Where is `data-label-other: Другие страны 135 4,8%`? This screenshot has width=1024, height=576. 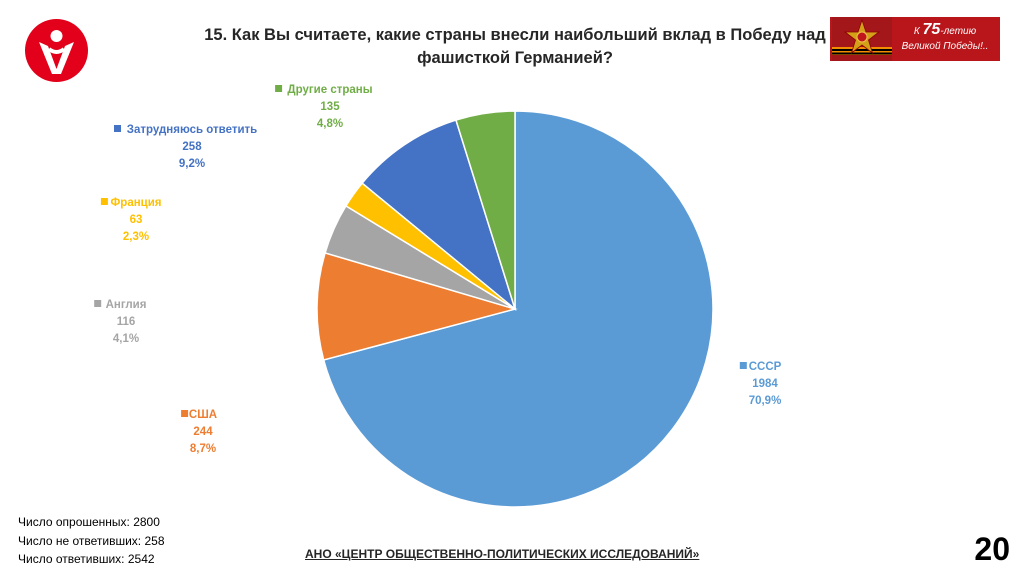 data-label-other: Другие страны 135 4,8% is located at coordinates (324, 107).